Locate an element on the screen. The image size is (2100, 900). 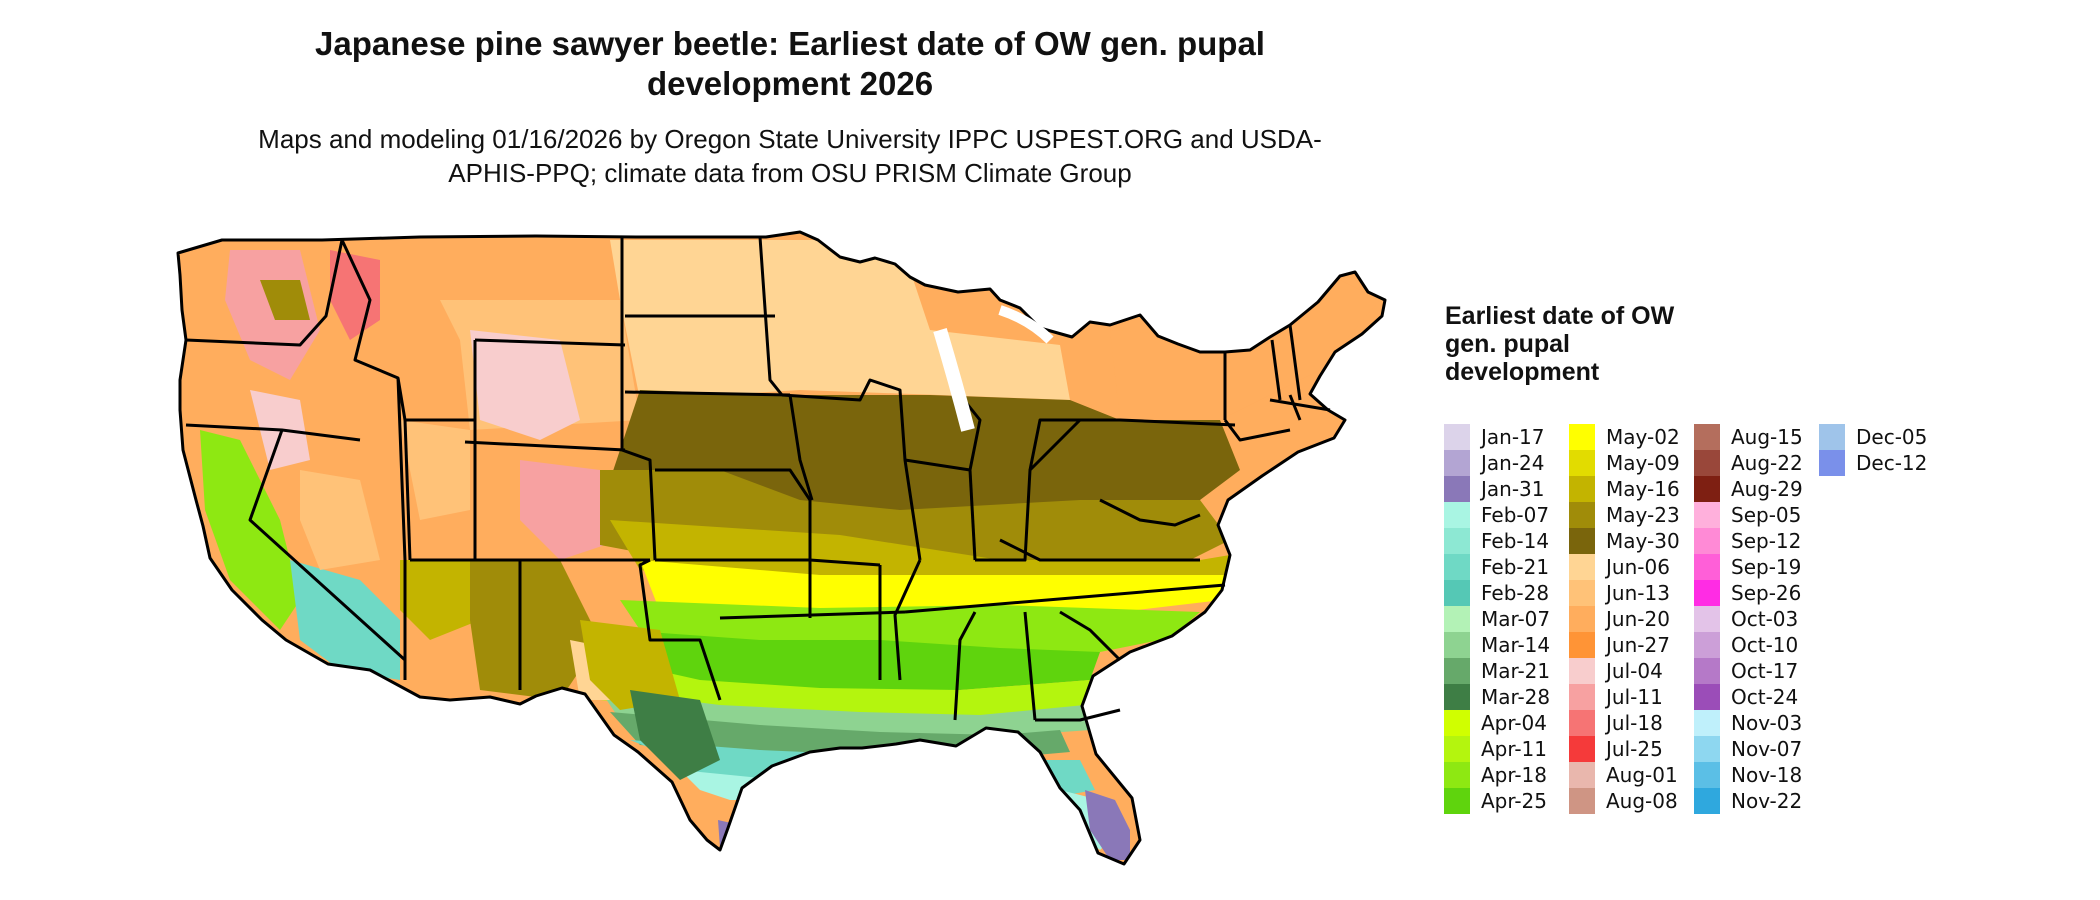
legend-item: Sep-12 is located at coordinates (1759, 541).